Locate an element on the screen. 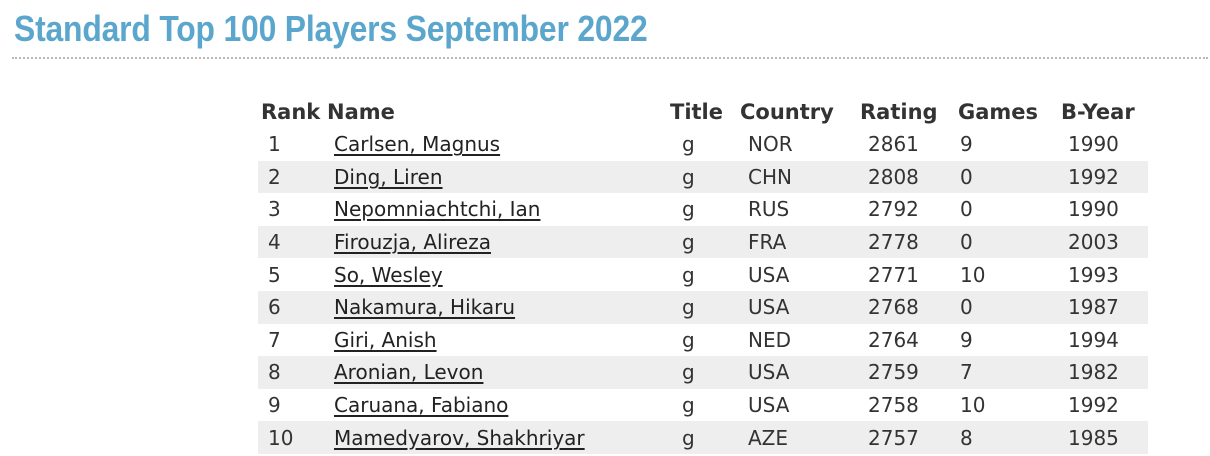 The height and width of the screenshot is (456, 1210). cell-country: RUS is located at coordinates (769, 209).